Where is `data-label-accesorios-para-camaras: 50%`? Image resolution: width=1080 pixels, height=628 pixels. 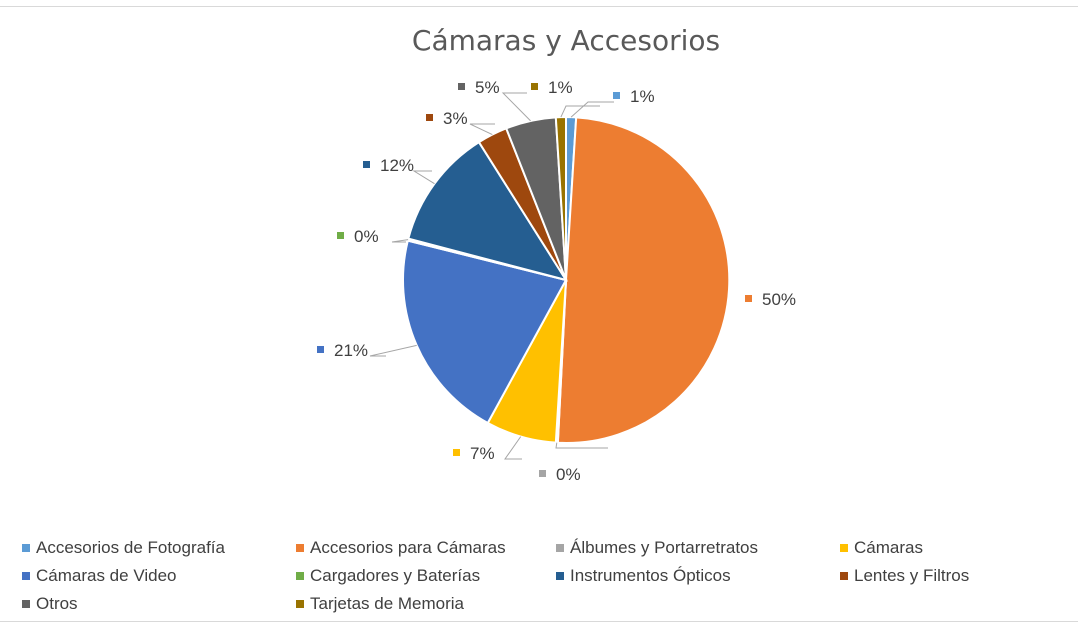 data-label-accesorios-para-camaras: 50% is located at coordinates (779, 299).